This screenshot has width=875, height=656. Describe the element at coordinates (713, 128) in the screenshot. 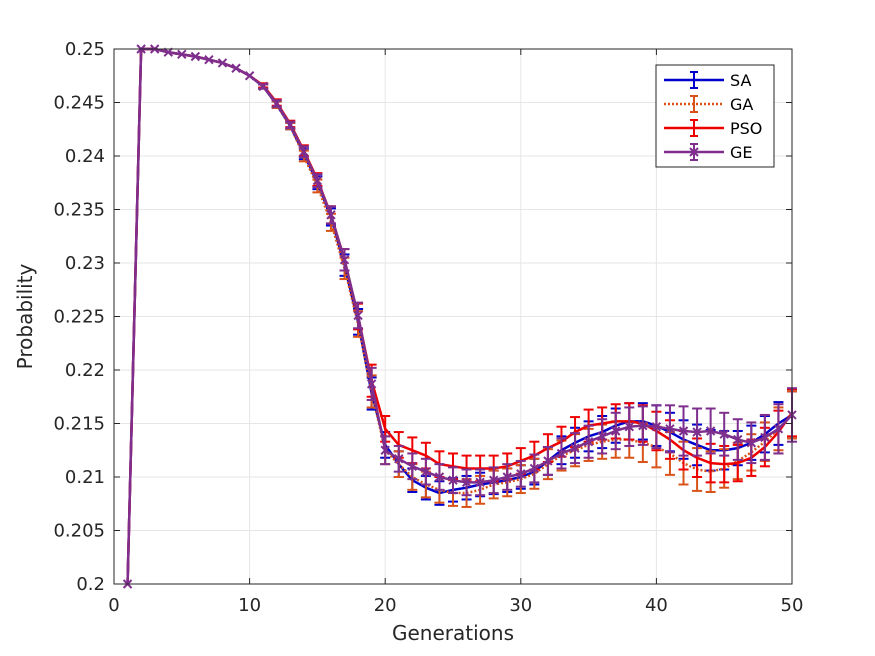

I see `legend-item-pso: PSO` at that location.